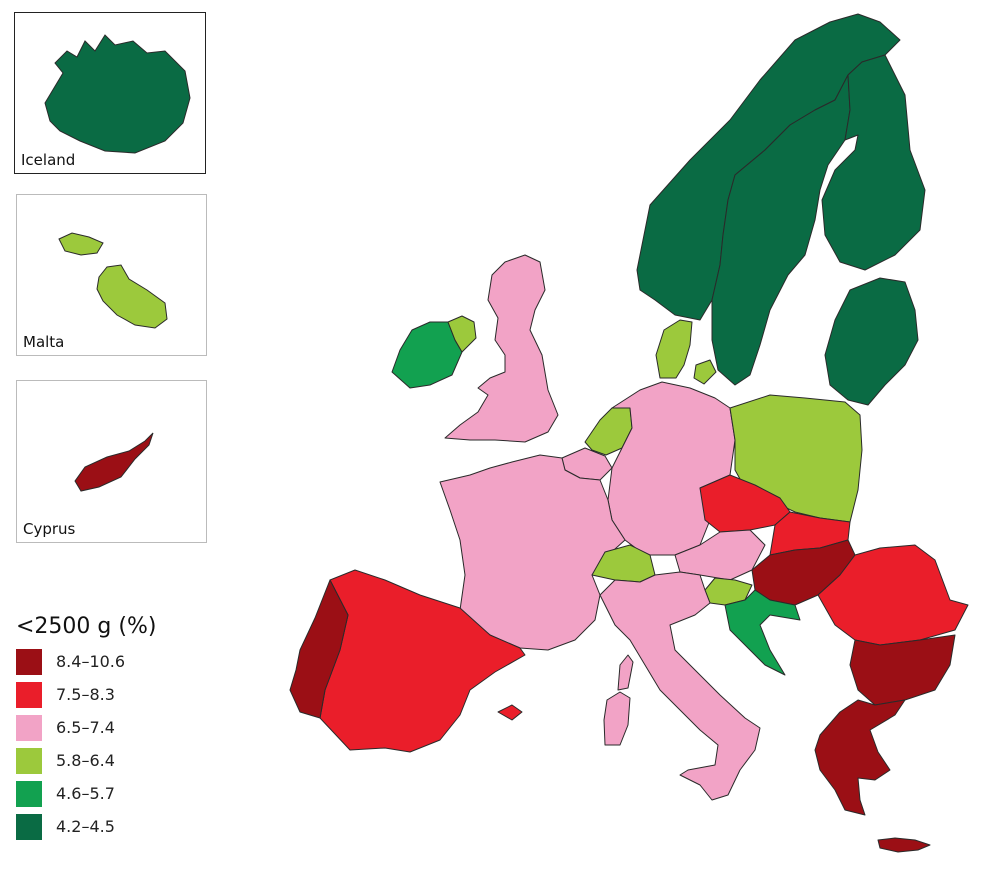  I want to click on legend-item: 4.6–5.7, so click(86, 793).